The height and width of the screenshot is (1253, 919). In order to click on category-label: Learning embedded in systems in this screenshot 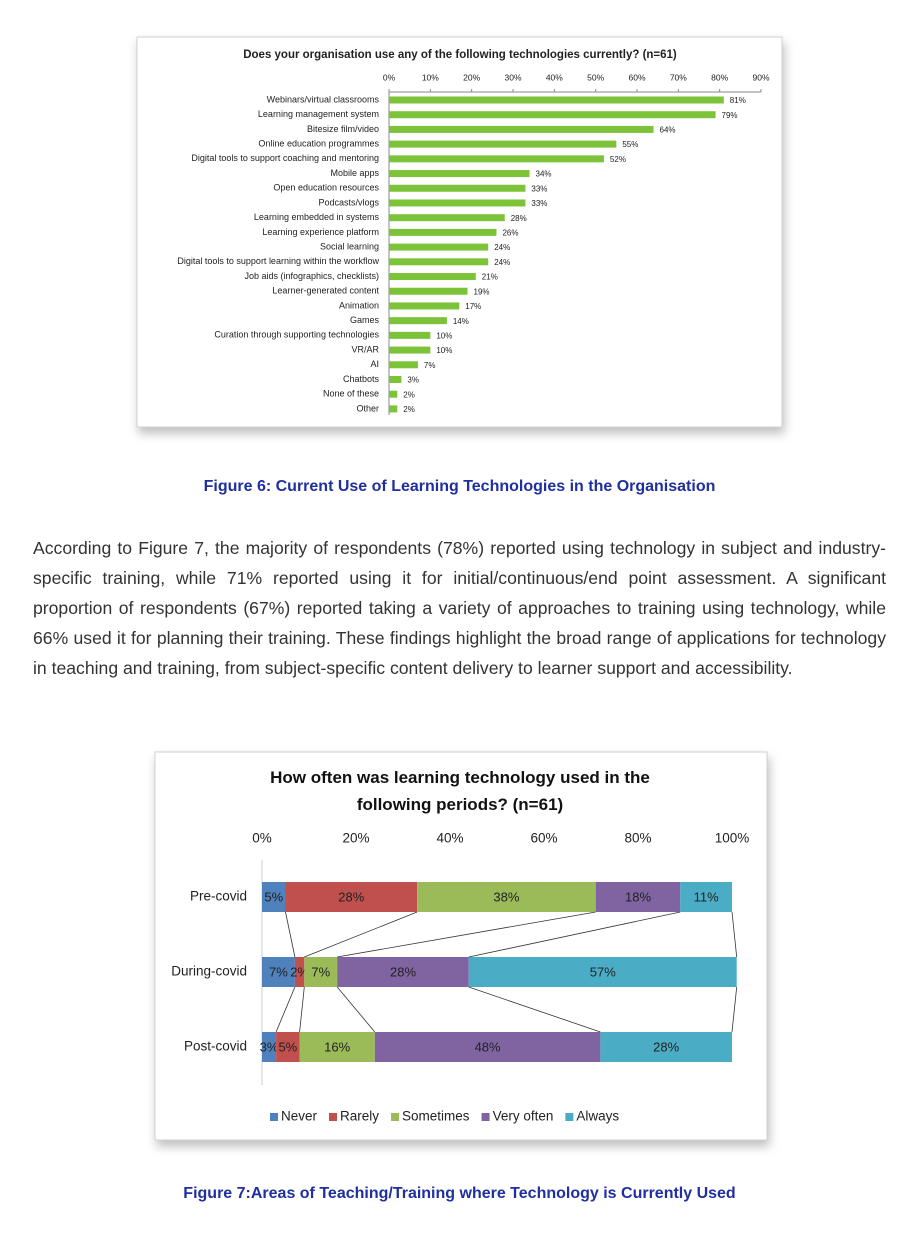, I will do `click(317, 217)`.